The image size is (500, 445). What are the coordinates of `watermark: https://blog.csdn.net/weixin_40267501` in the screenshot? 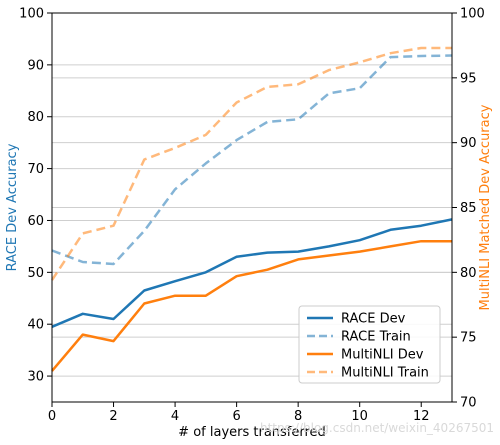 It's located at (376, 428).